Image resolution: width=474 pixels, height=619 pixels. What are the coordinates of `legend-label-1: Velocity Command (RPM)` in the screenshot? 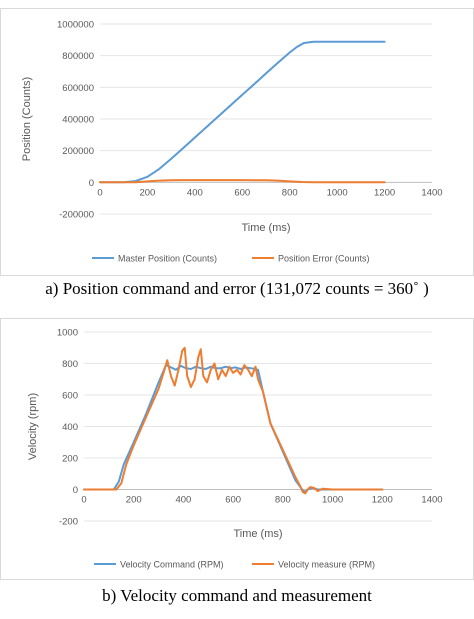 It's located at (172, 565).